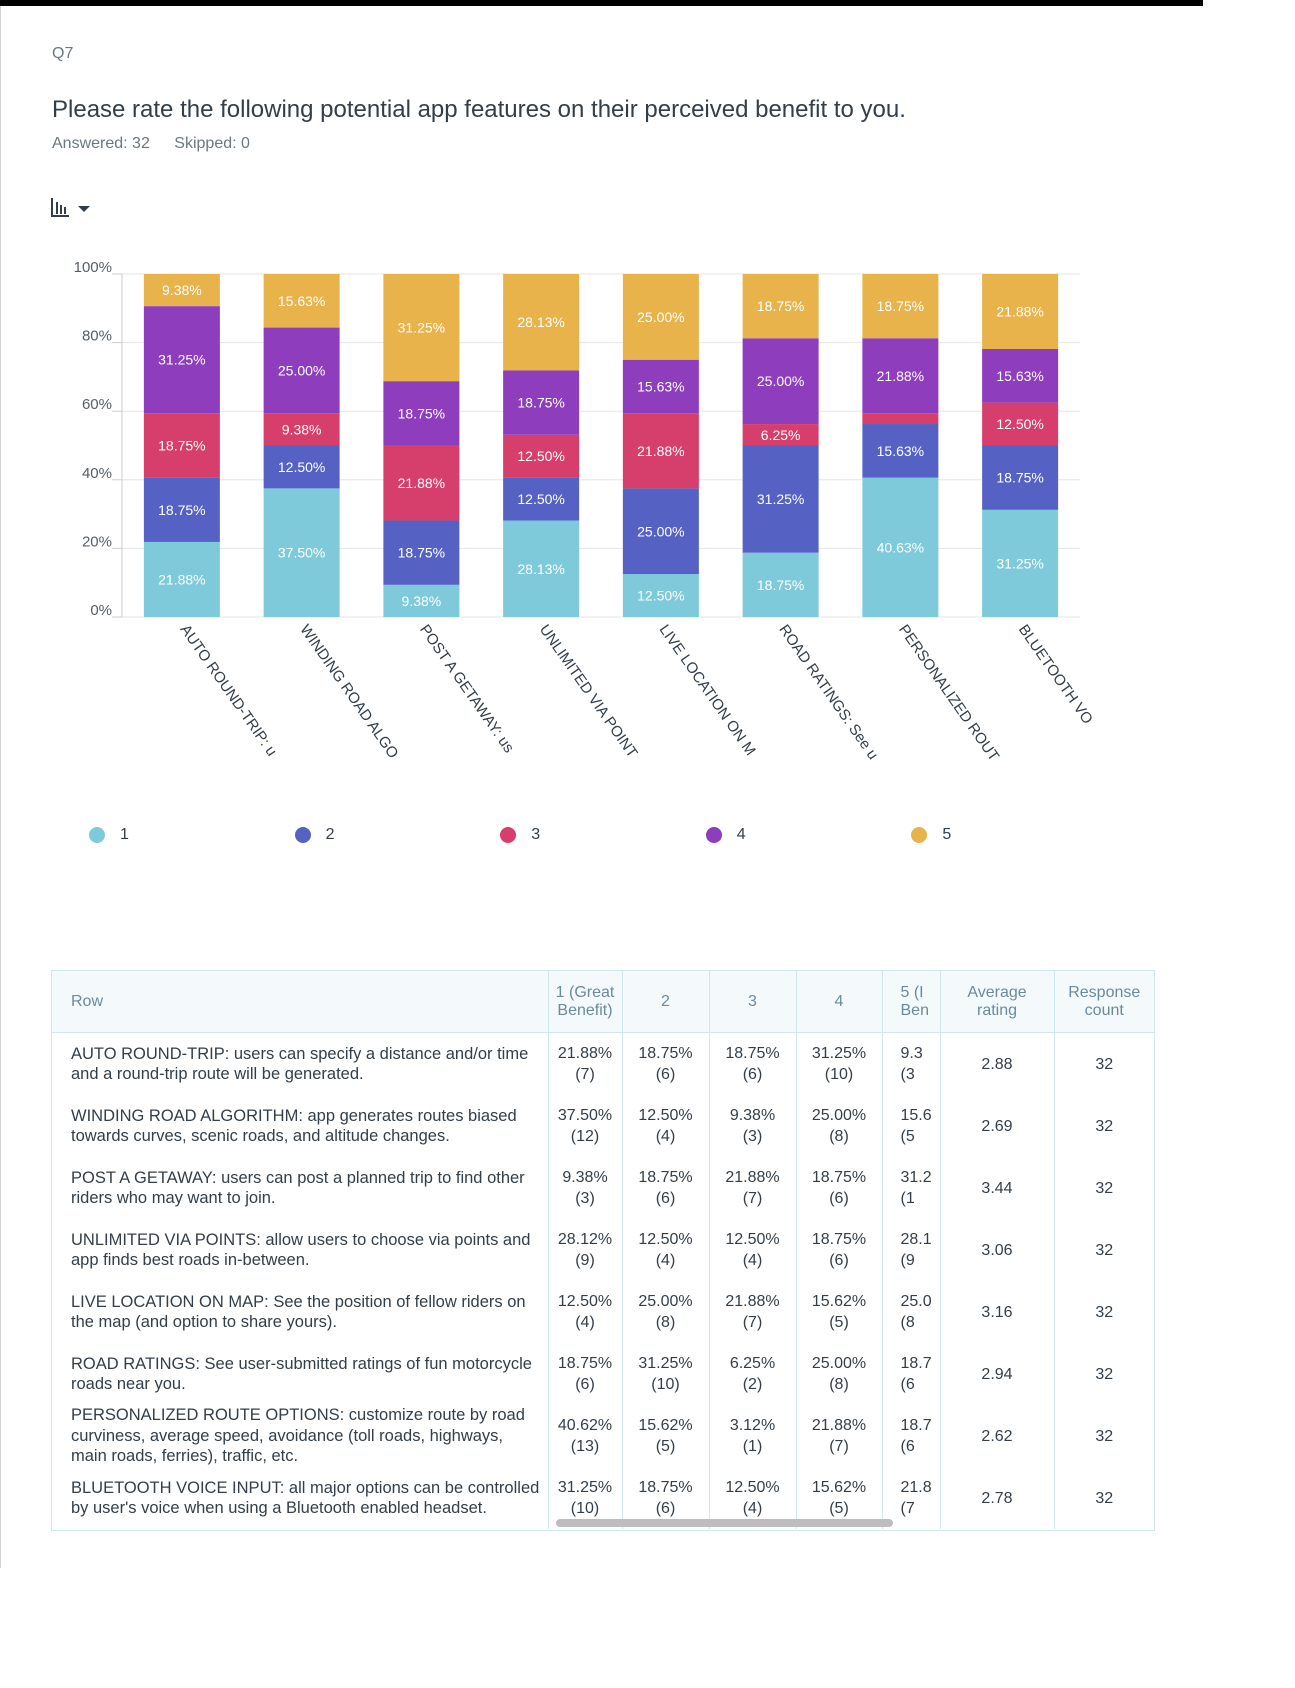 This screenshot has height=1688, width=1295. I want to click on data-label: 28.13%, so click(540, 569).